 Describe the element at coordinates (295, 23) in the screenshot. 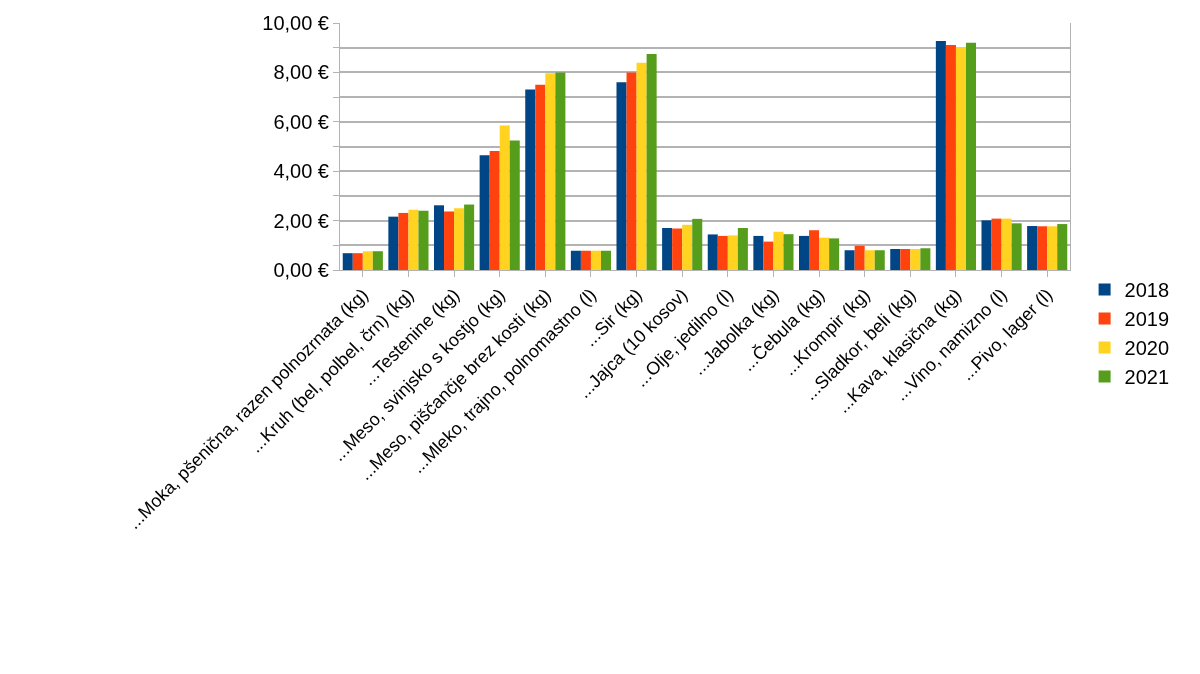

I see `y-tick-label: 10,00 €` at that location.